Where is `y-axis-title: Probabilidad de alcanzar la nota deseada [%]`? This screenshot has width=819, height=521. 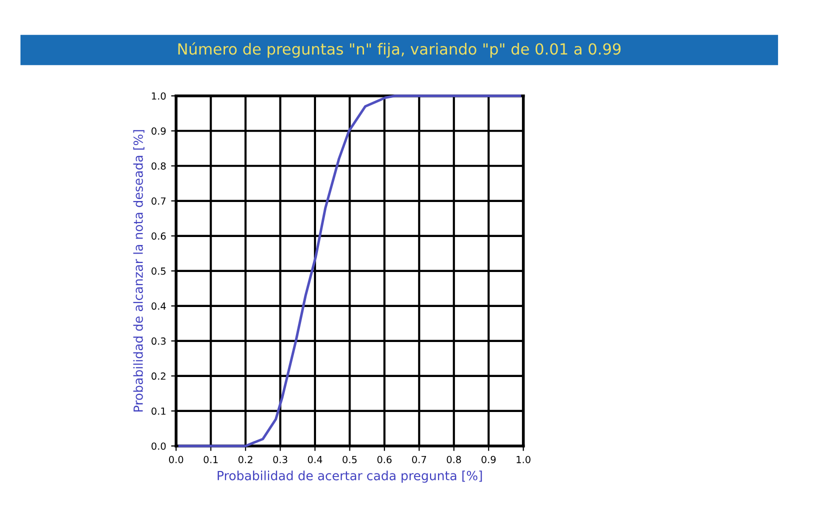
y-axis-title: Probabilidad de alcanzar la nota deseada [%] is located at coordinates (138, 271).